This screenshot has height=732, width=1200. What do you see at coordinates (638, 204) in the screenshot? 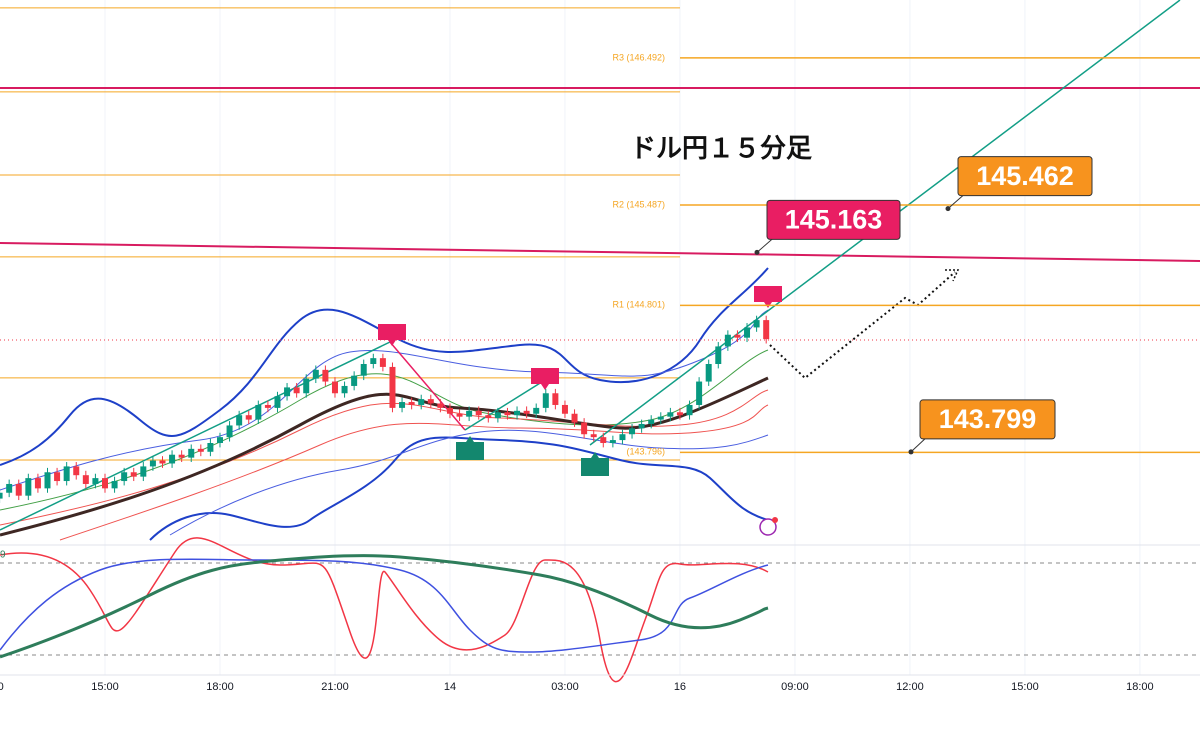
I see `pivot-label: R2 (145.487)` at bounding box center [638, 204].